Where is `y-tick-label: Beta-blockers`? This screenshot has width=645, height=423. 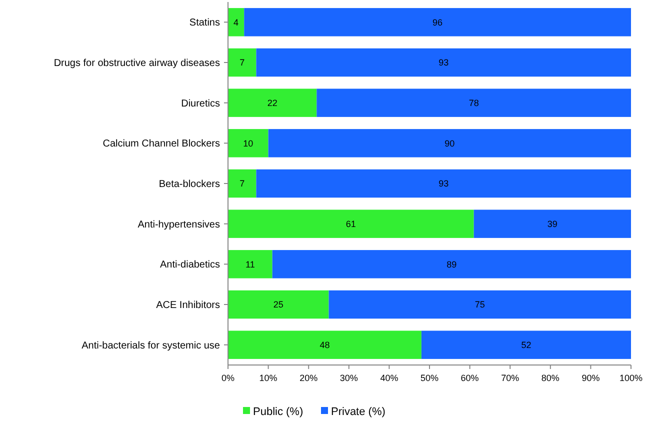
y-tick-label: Beta-blockers is located at coordinates (189, 184).